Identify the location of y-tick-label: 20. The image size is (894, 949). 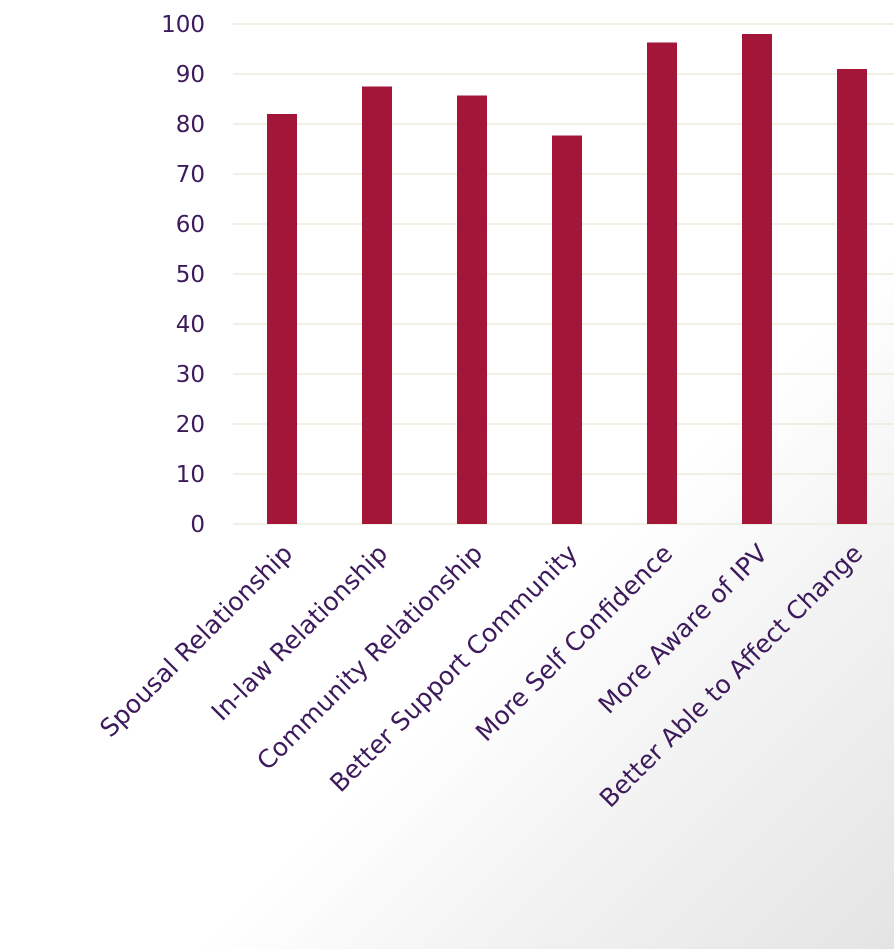
(190, 425).